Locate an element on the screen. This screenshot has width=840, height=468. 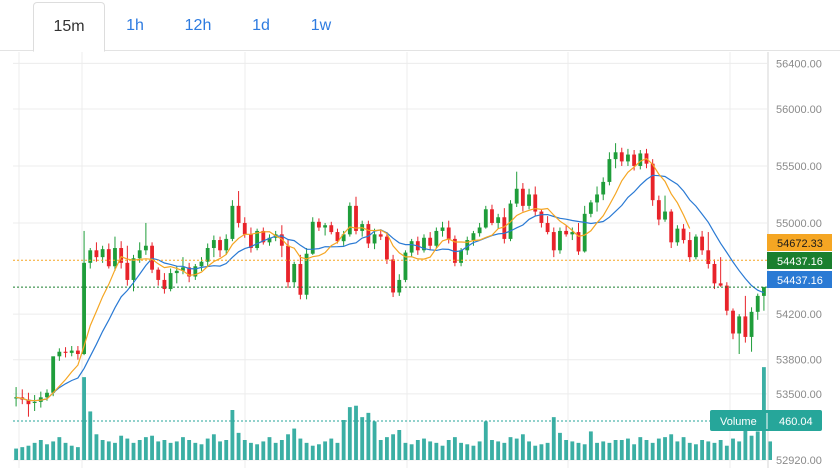
last-price-badge-text: 54437.16 is located at coordinates (800, 262).